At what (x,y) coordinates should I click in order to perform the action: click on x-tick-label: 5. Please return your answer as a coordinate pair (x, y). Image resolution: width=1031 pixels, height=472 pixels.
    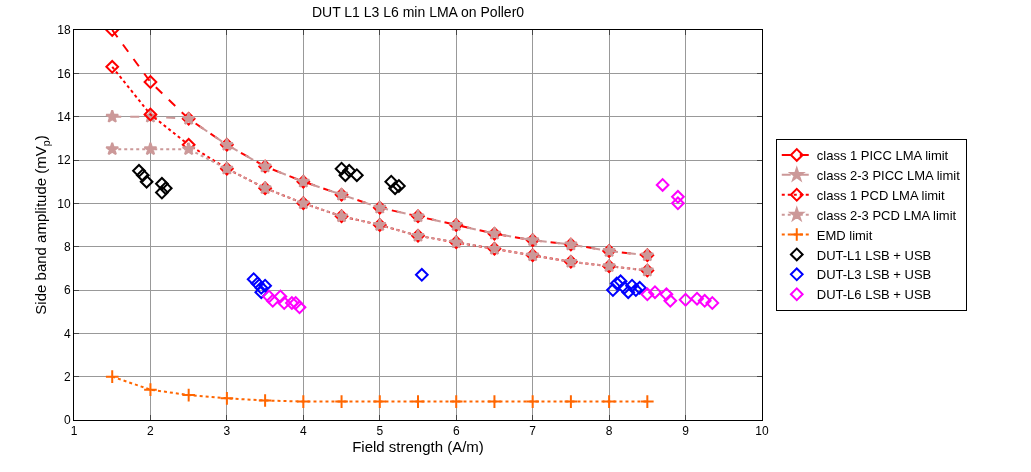
    Looking at the image, I should click on (380, 431).